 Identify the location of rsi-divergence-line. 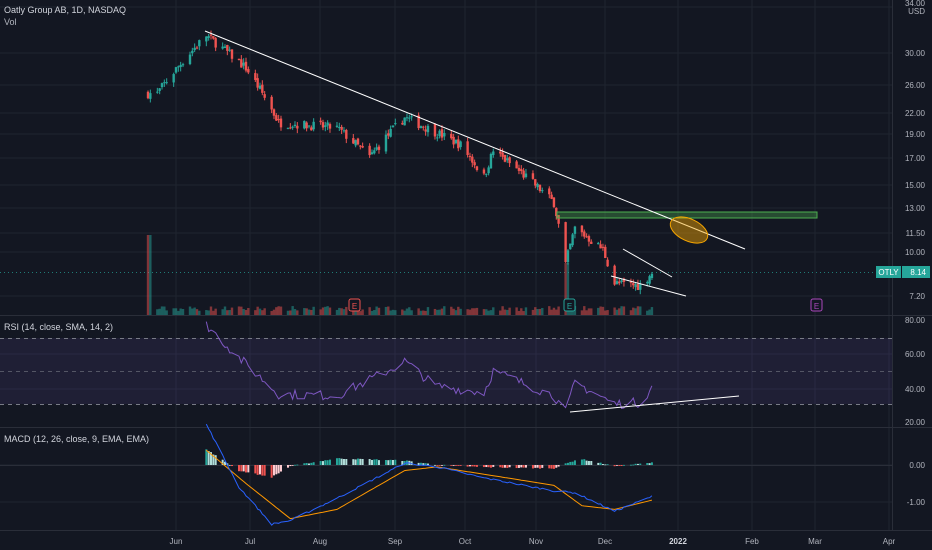
(654, 404).